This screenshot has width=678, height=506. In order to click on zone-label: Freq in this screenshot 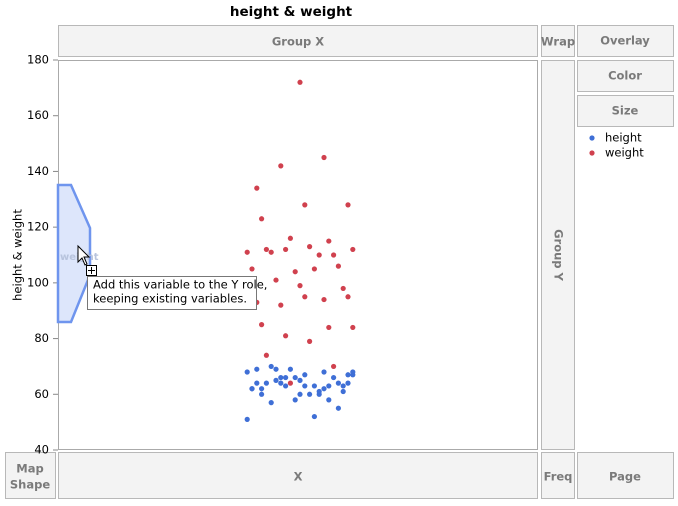, I will do `click(558, 477)`.